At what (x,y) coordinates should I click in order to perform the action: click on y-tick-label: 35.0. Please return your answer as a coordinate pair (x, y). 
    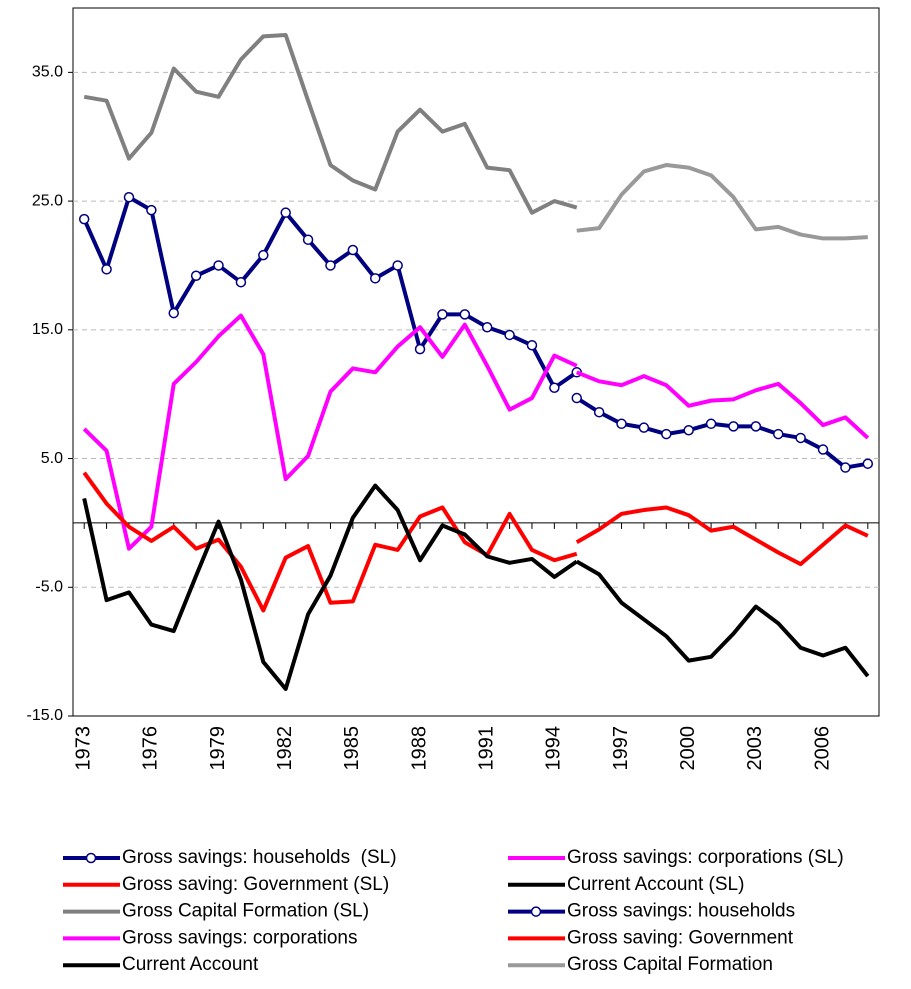
    Looking at the image, I should click on (47, 72).